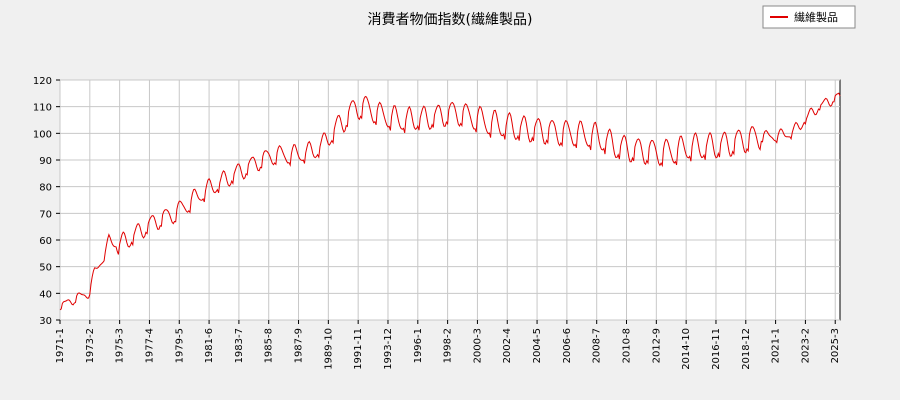 This screenshot has height=400, width=900. I want to click on x-tick-label: 1985-8, so click(269, 345).